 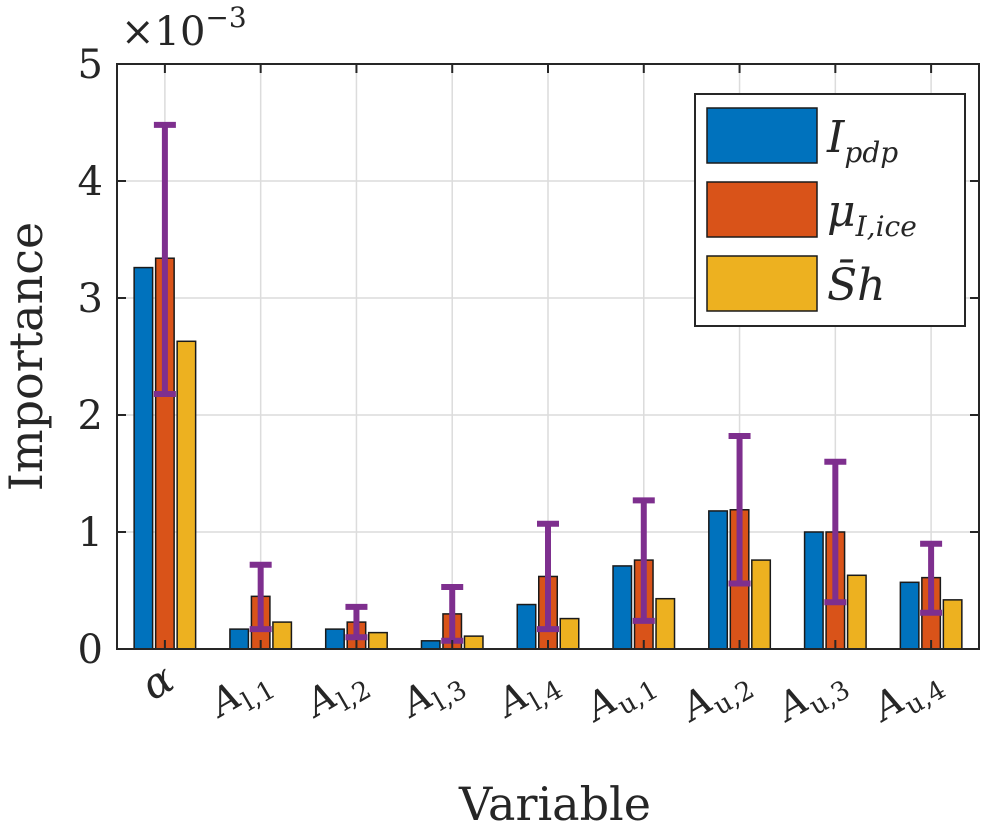 What do you see at coordinates (90, 650) in the screenshot?
I see `y-tick-label: 0` at bounding box center [90, 650].